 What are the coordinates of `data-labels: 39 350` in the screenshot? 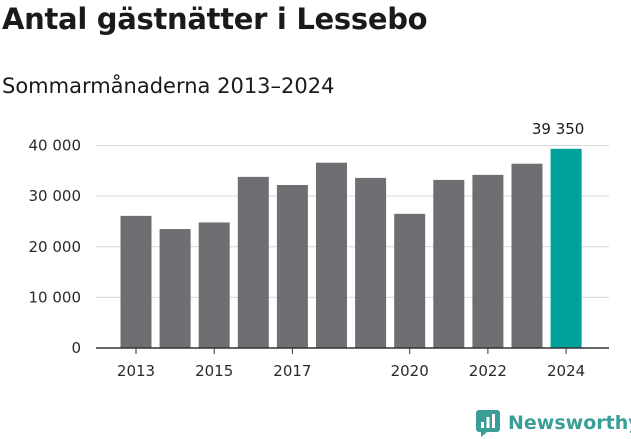 It's located at (558, 129).